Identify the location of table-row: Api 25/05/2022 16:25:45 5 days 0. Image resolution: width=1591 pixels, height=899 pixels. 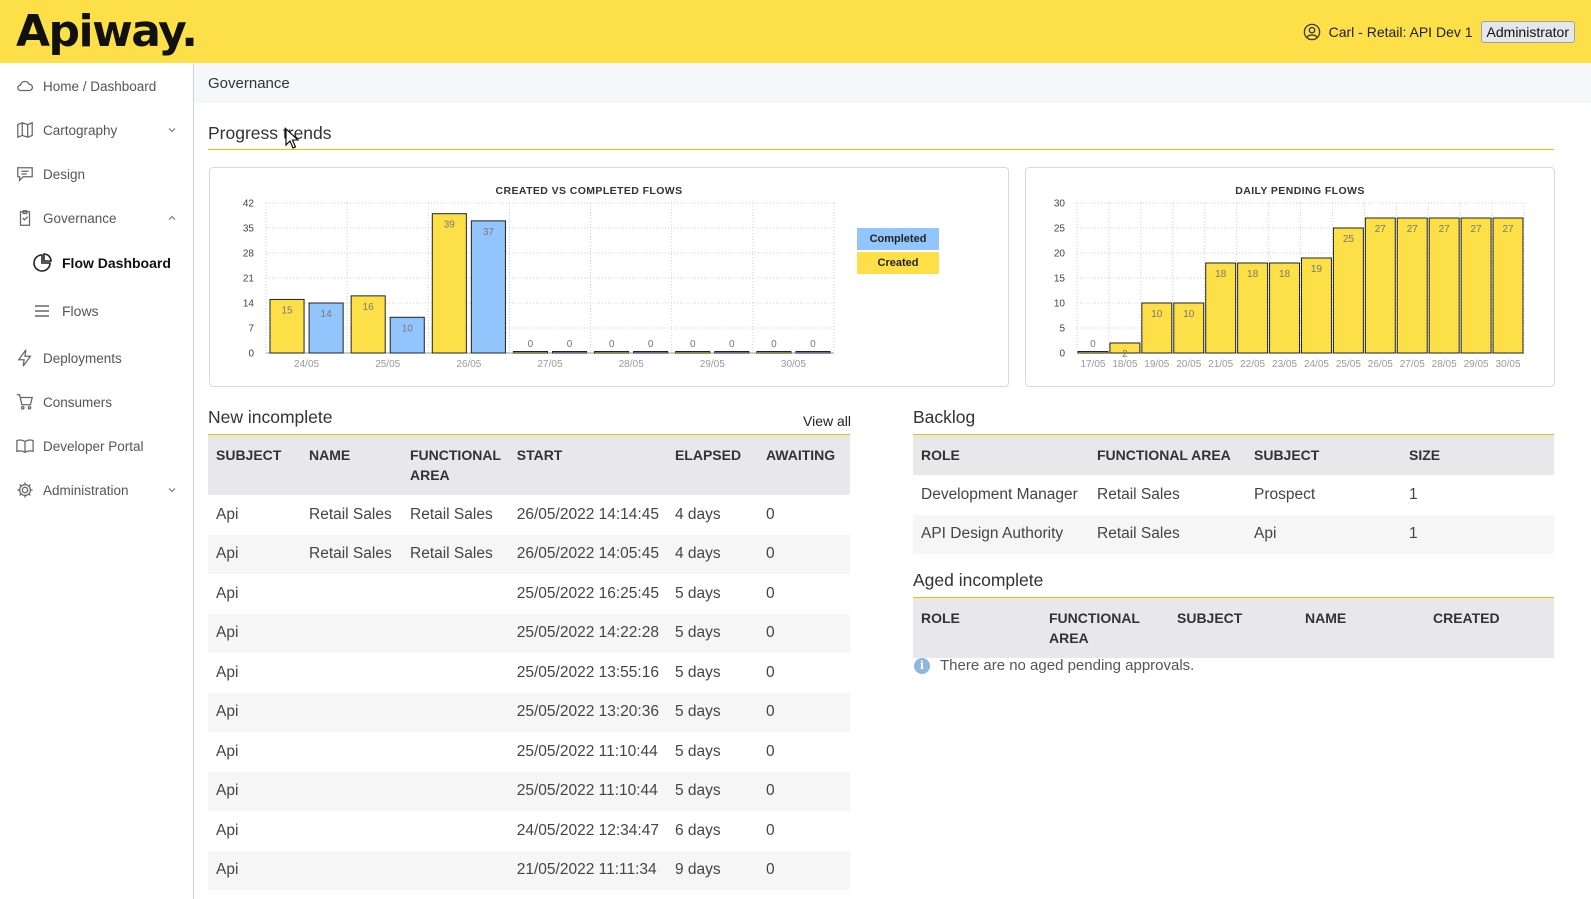
(529, 594).